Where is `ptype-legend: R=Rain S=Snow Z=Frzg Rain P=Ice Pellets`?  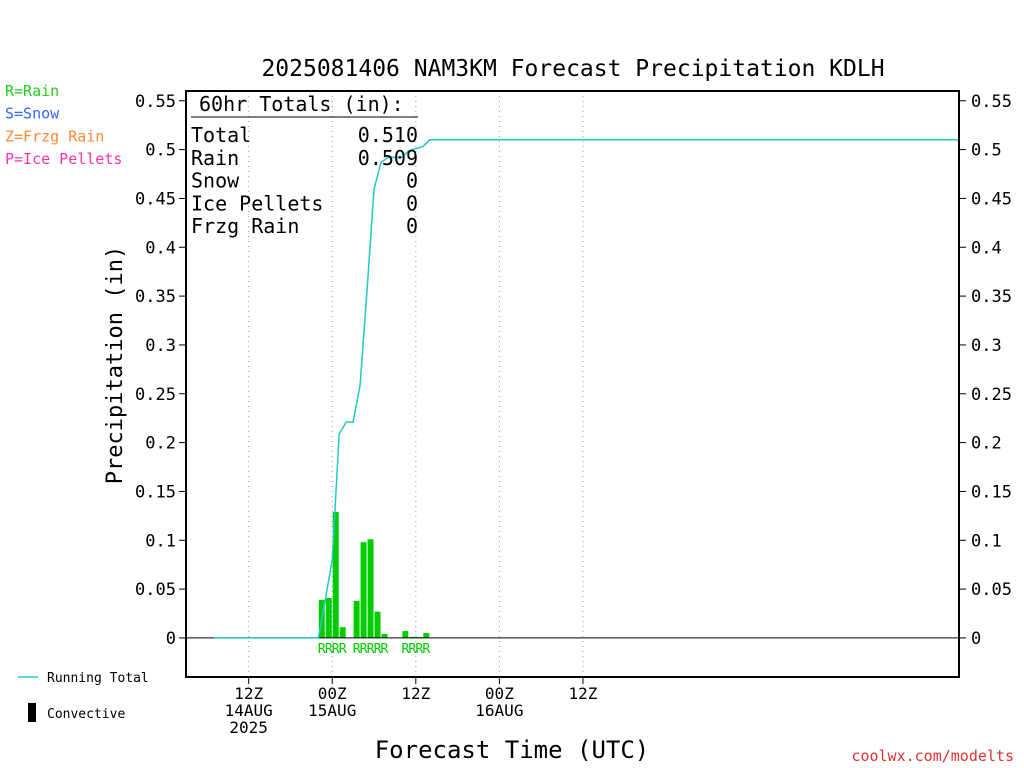 ptype-legend: R=Rain S=Snow Z=Frzg Rain P=Ice Pellets is located at coordinates (63, 125).